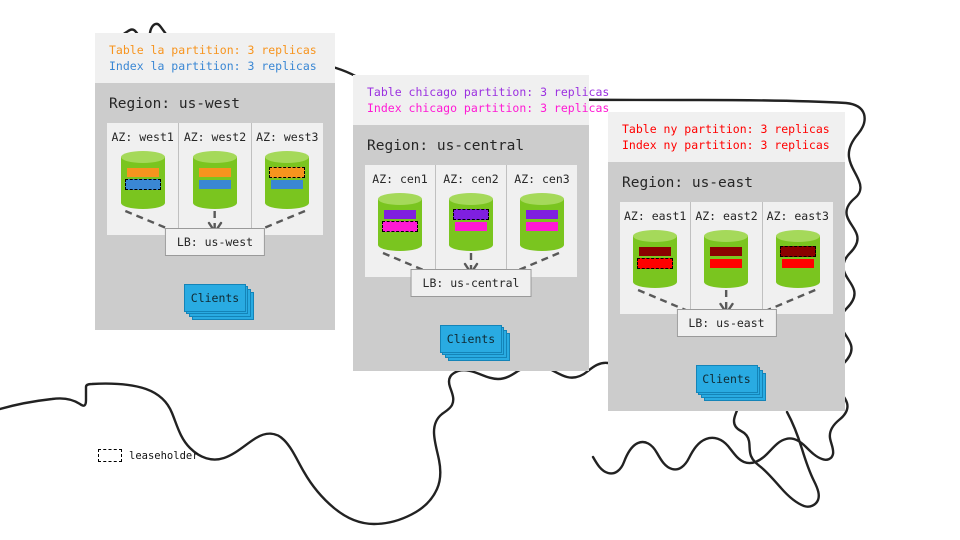 This screenshot has width=960, height=540. I want to click on region-title-us-west: Region: us-west, so click(174, 104).